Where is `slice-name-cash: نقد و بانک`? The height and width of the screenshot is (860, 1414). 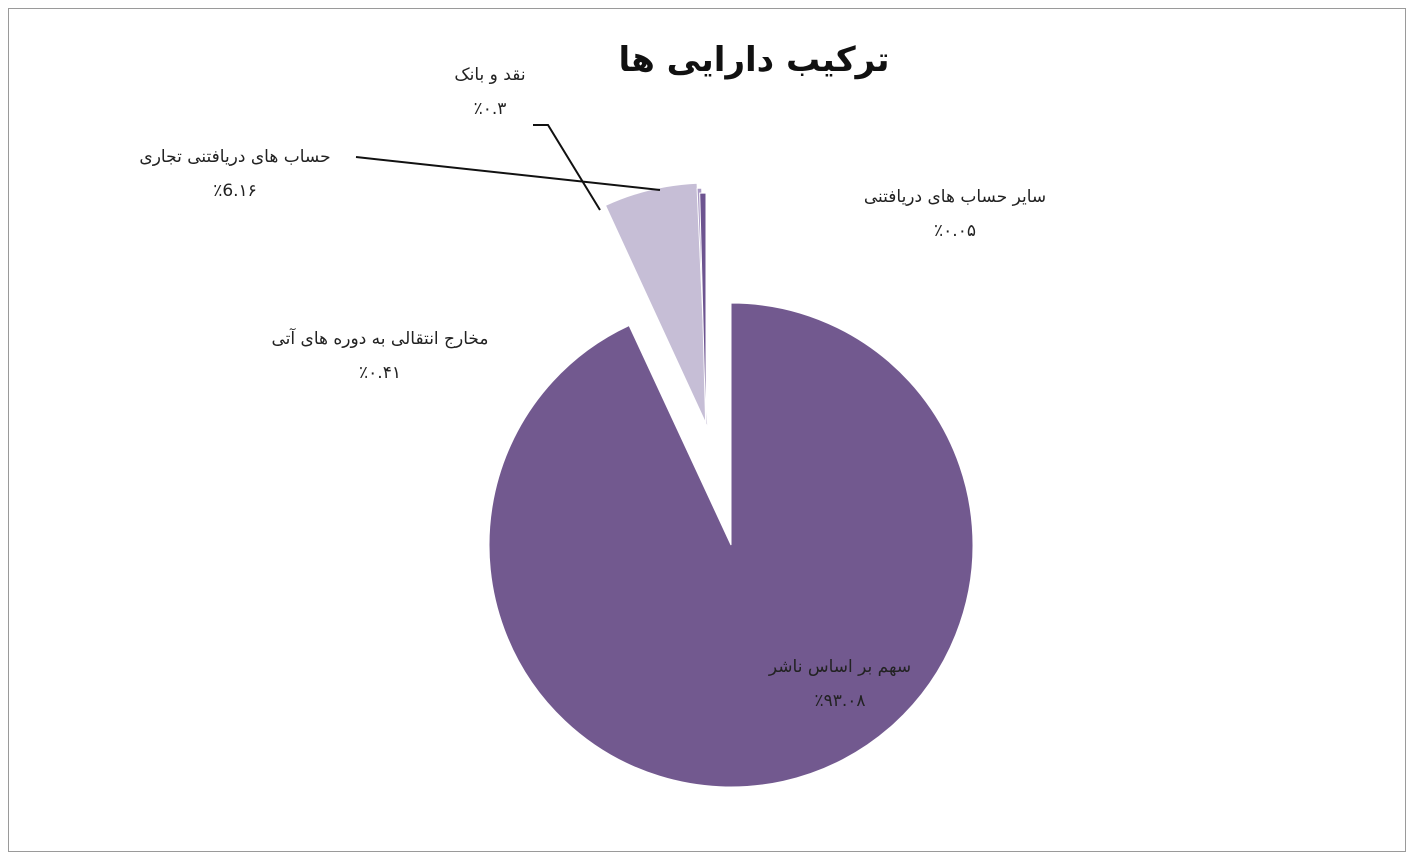
slice-name-cash: نقد و بانک is located at coordinates (490, 75).